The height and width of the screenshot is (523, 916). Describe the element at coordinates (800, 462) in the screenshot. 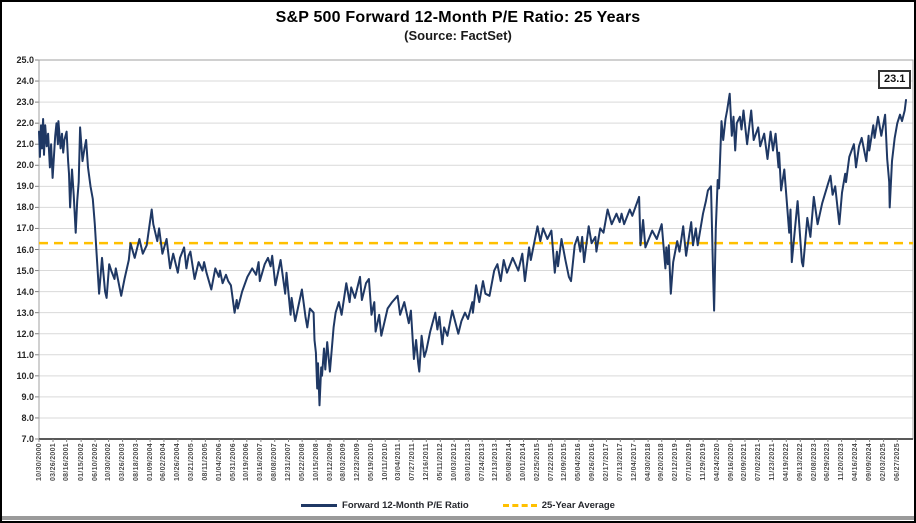

I see `x-tick-label: 09/13/2022` at that location.